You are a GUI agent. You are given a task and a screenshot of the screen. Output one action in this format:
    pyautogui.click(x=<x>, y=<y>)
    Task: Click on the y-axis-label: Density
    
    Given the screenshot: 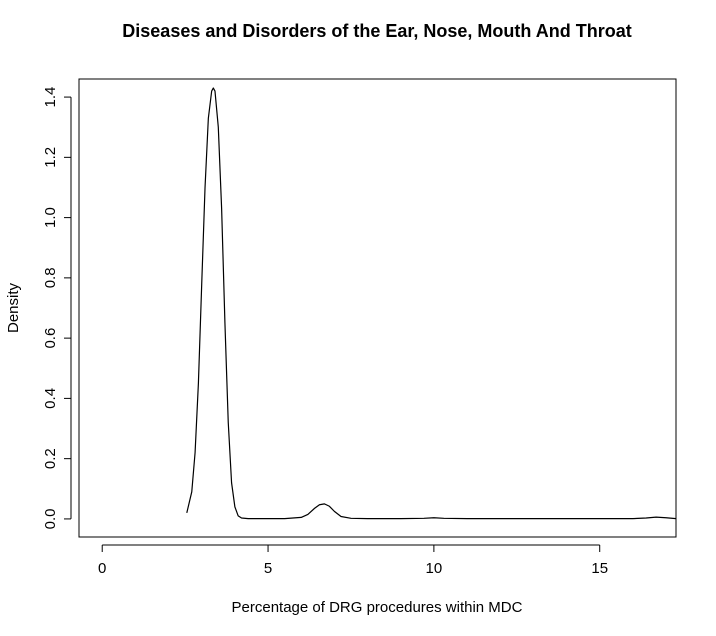 What is the action you would take?
    pyautogui.click(x=13, y=307)
    